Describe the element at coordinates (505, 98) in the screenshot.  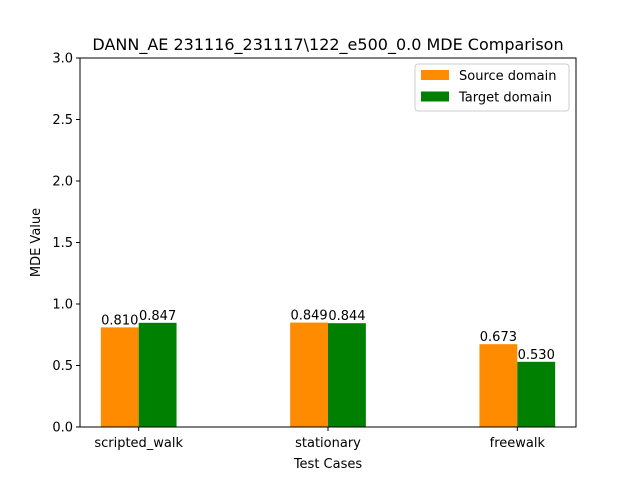
I see `legend-label-target: Target domain` at that location.